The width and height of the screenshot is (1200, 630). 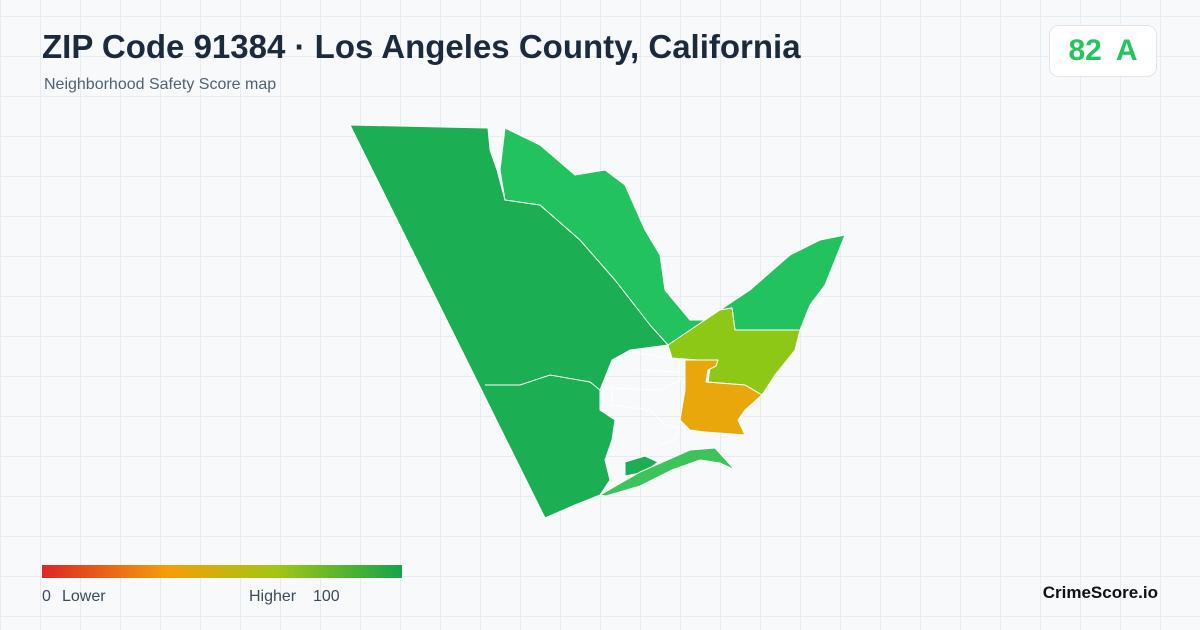 What do you see at coordinates (160, 84) in the screenshot?
I see `subtitle: Neighborhood Safety Score map` at bounding box center [160, 84].